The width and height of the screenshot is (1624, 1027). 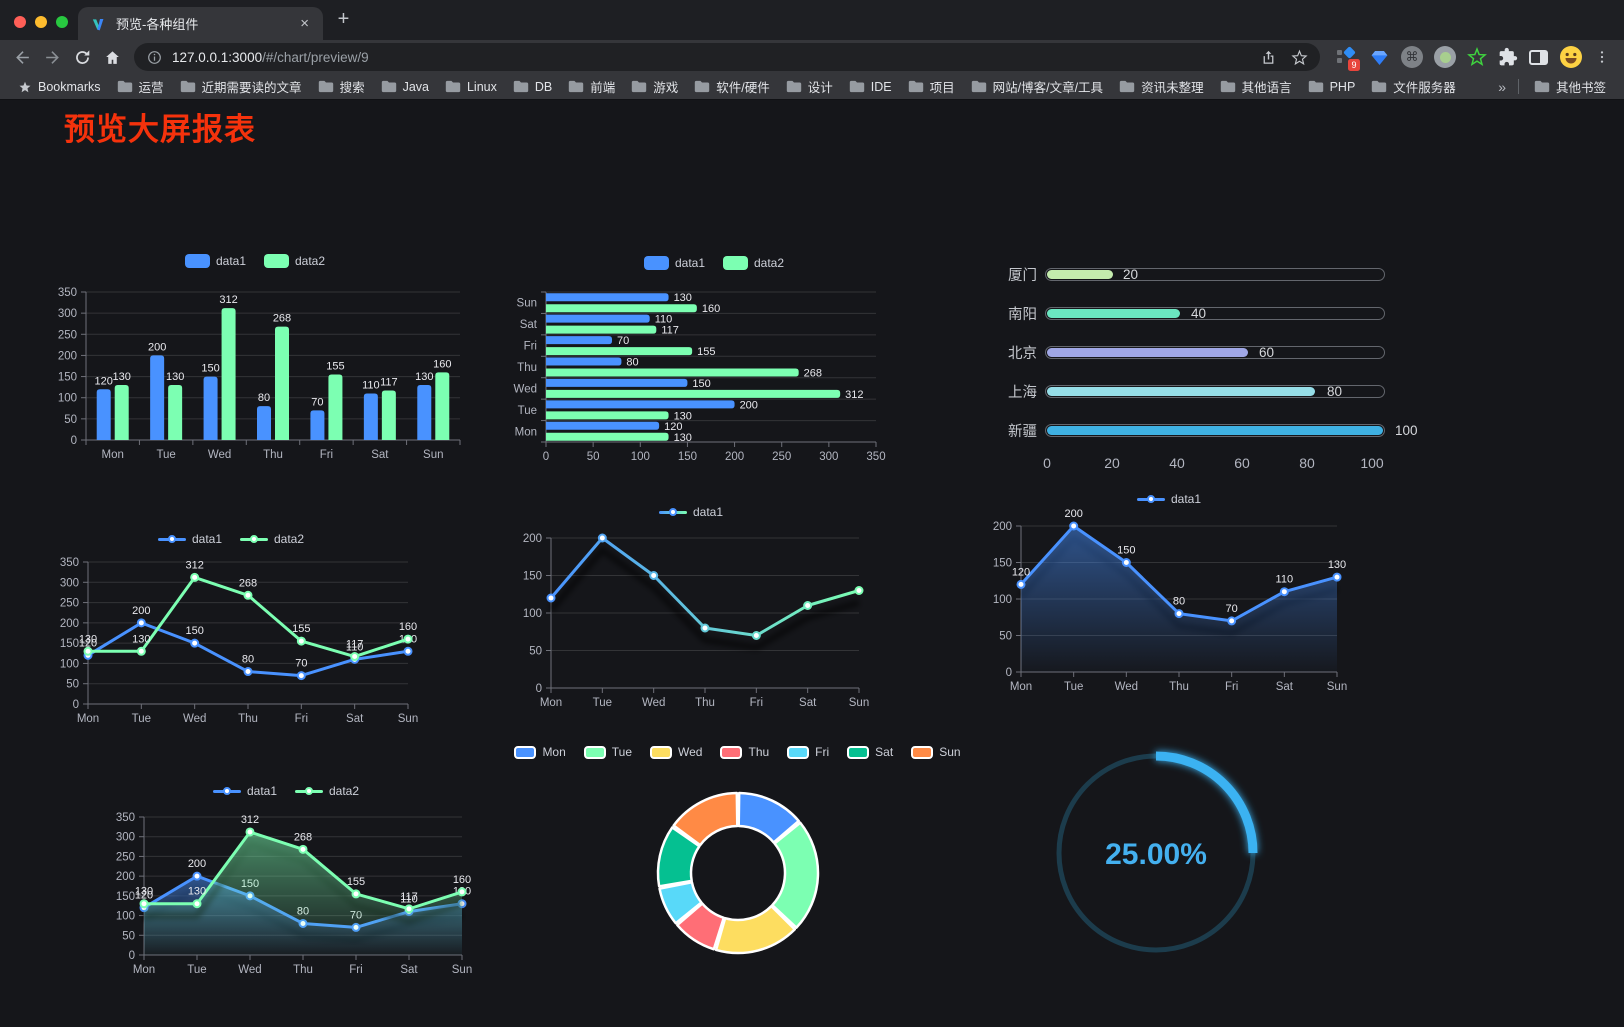 I want to click on bookmark-folder-item: DB, so click(x=532, y=87).